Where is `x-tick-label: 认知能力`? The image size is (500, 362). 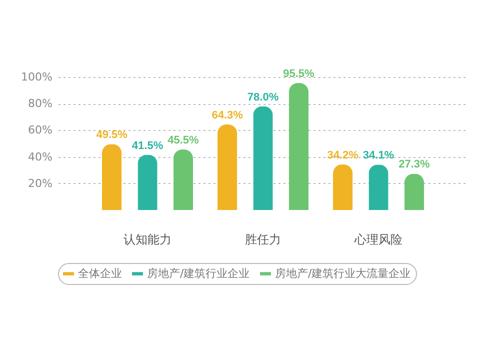
x-tick-label: 认知能力 is located at coordinates (148, 239).